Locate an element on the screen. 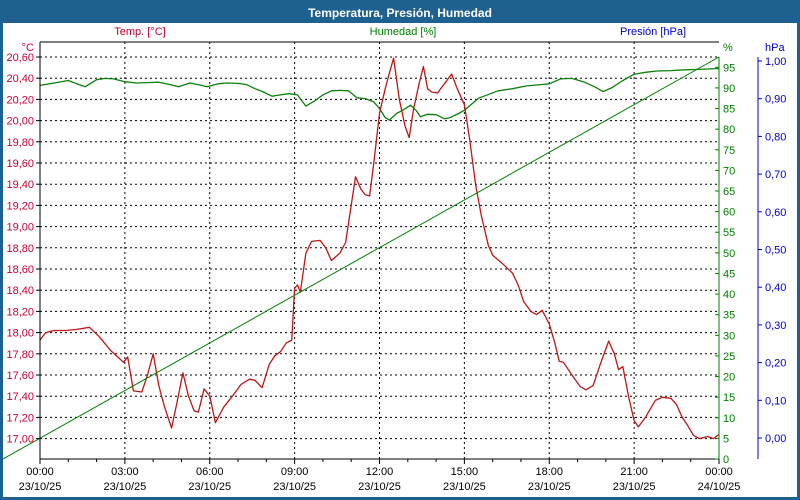 The height and width of the screenshot is (500, 800). pressure-tick-label: 1,00 is located at coordinates (775, 62).